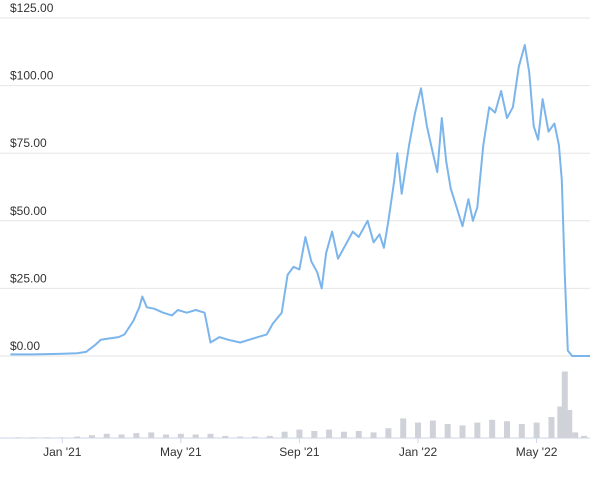 Image resolution: width=600 pixels, height=478 pixels. What do you see at coordinates (181, 452) in the screenshot?
I see `x-tick-label: May '21` at bounding box center [181, 452].